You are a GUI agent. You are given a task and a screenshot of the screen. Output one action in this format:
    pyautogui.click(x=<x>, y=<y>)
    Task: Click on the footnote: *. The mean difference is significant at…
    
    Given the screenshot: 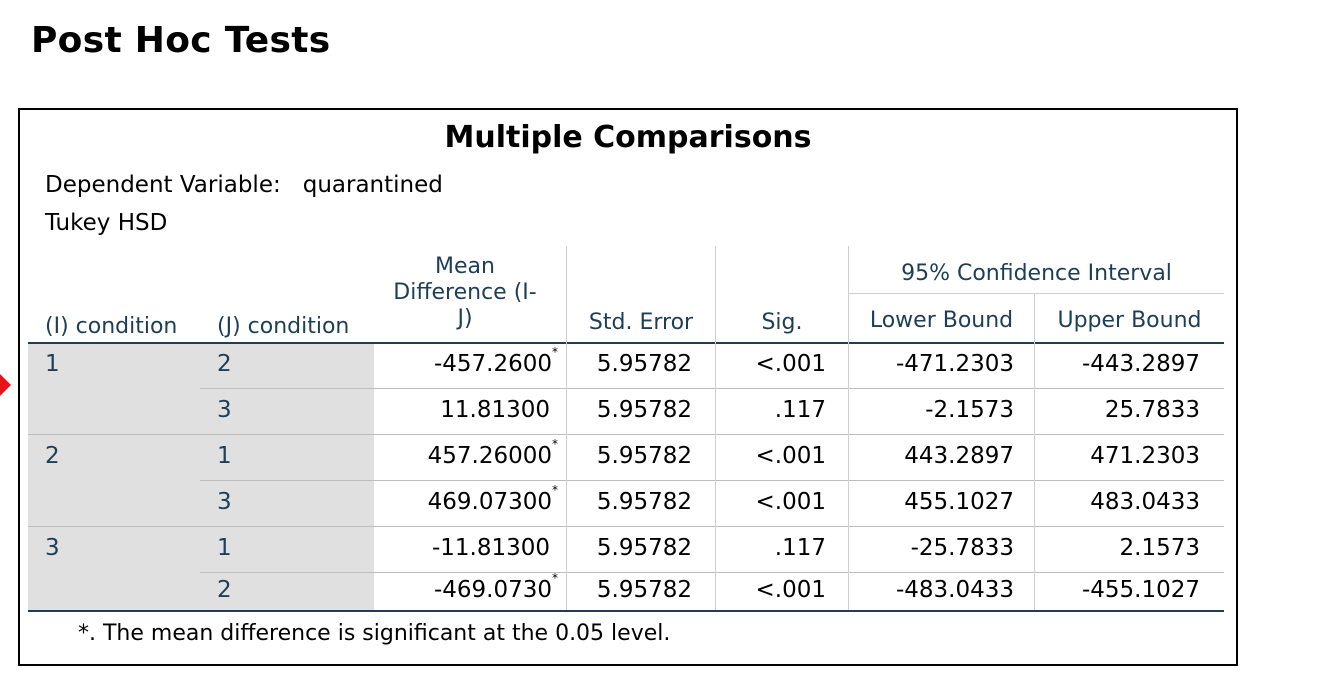 What is the action you would take?
    pyautogui.click(x=374, y=633)
    